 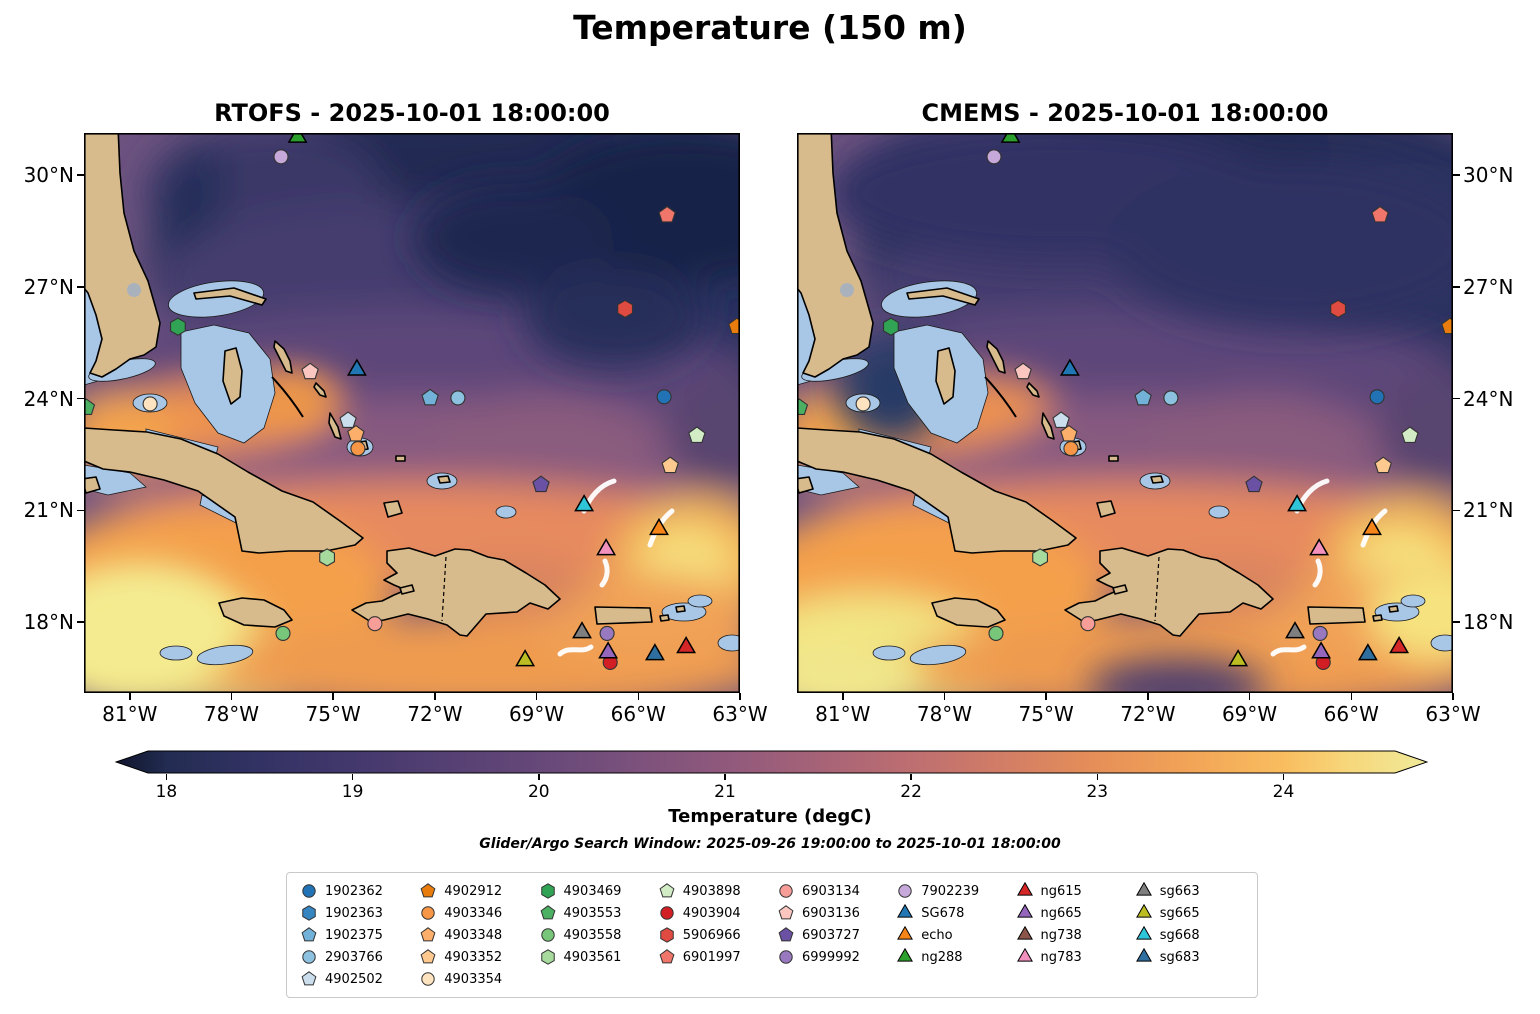 What do you see at coordinates (1488, 510) in the screenshot?
I see `y-tick-label: 21°N` at bounding box center [1488, 510].